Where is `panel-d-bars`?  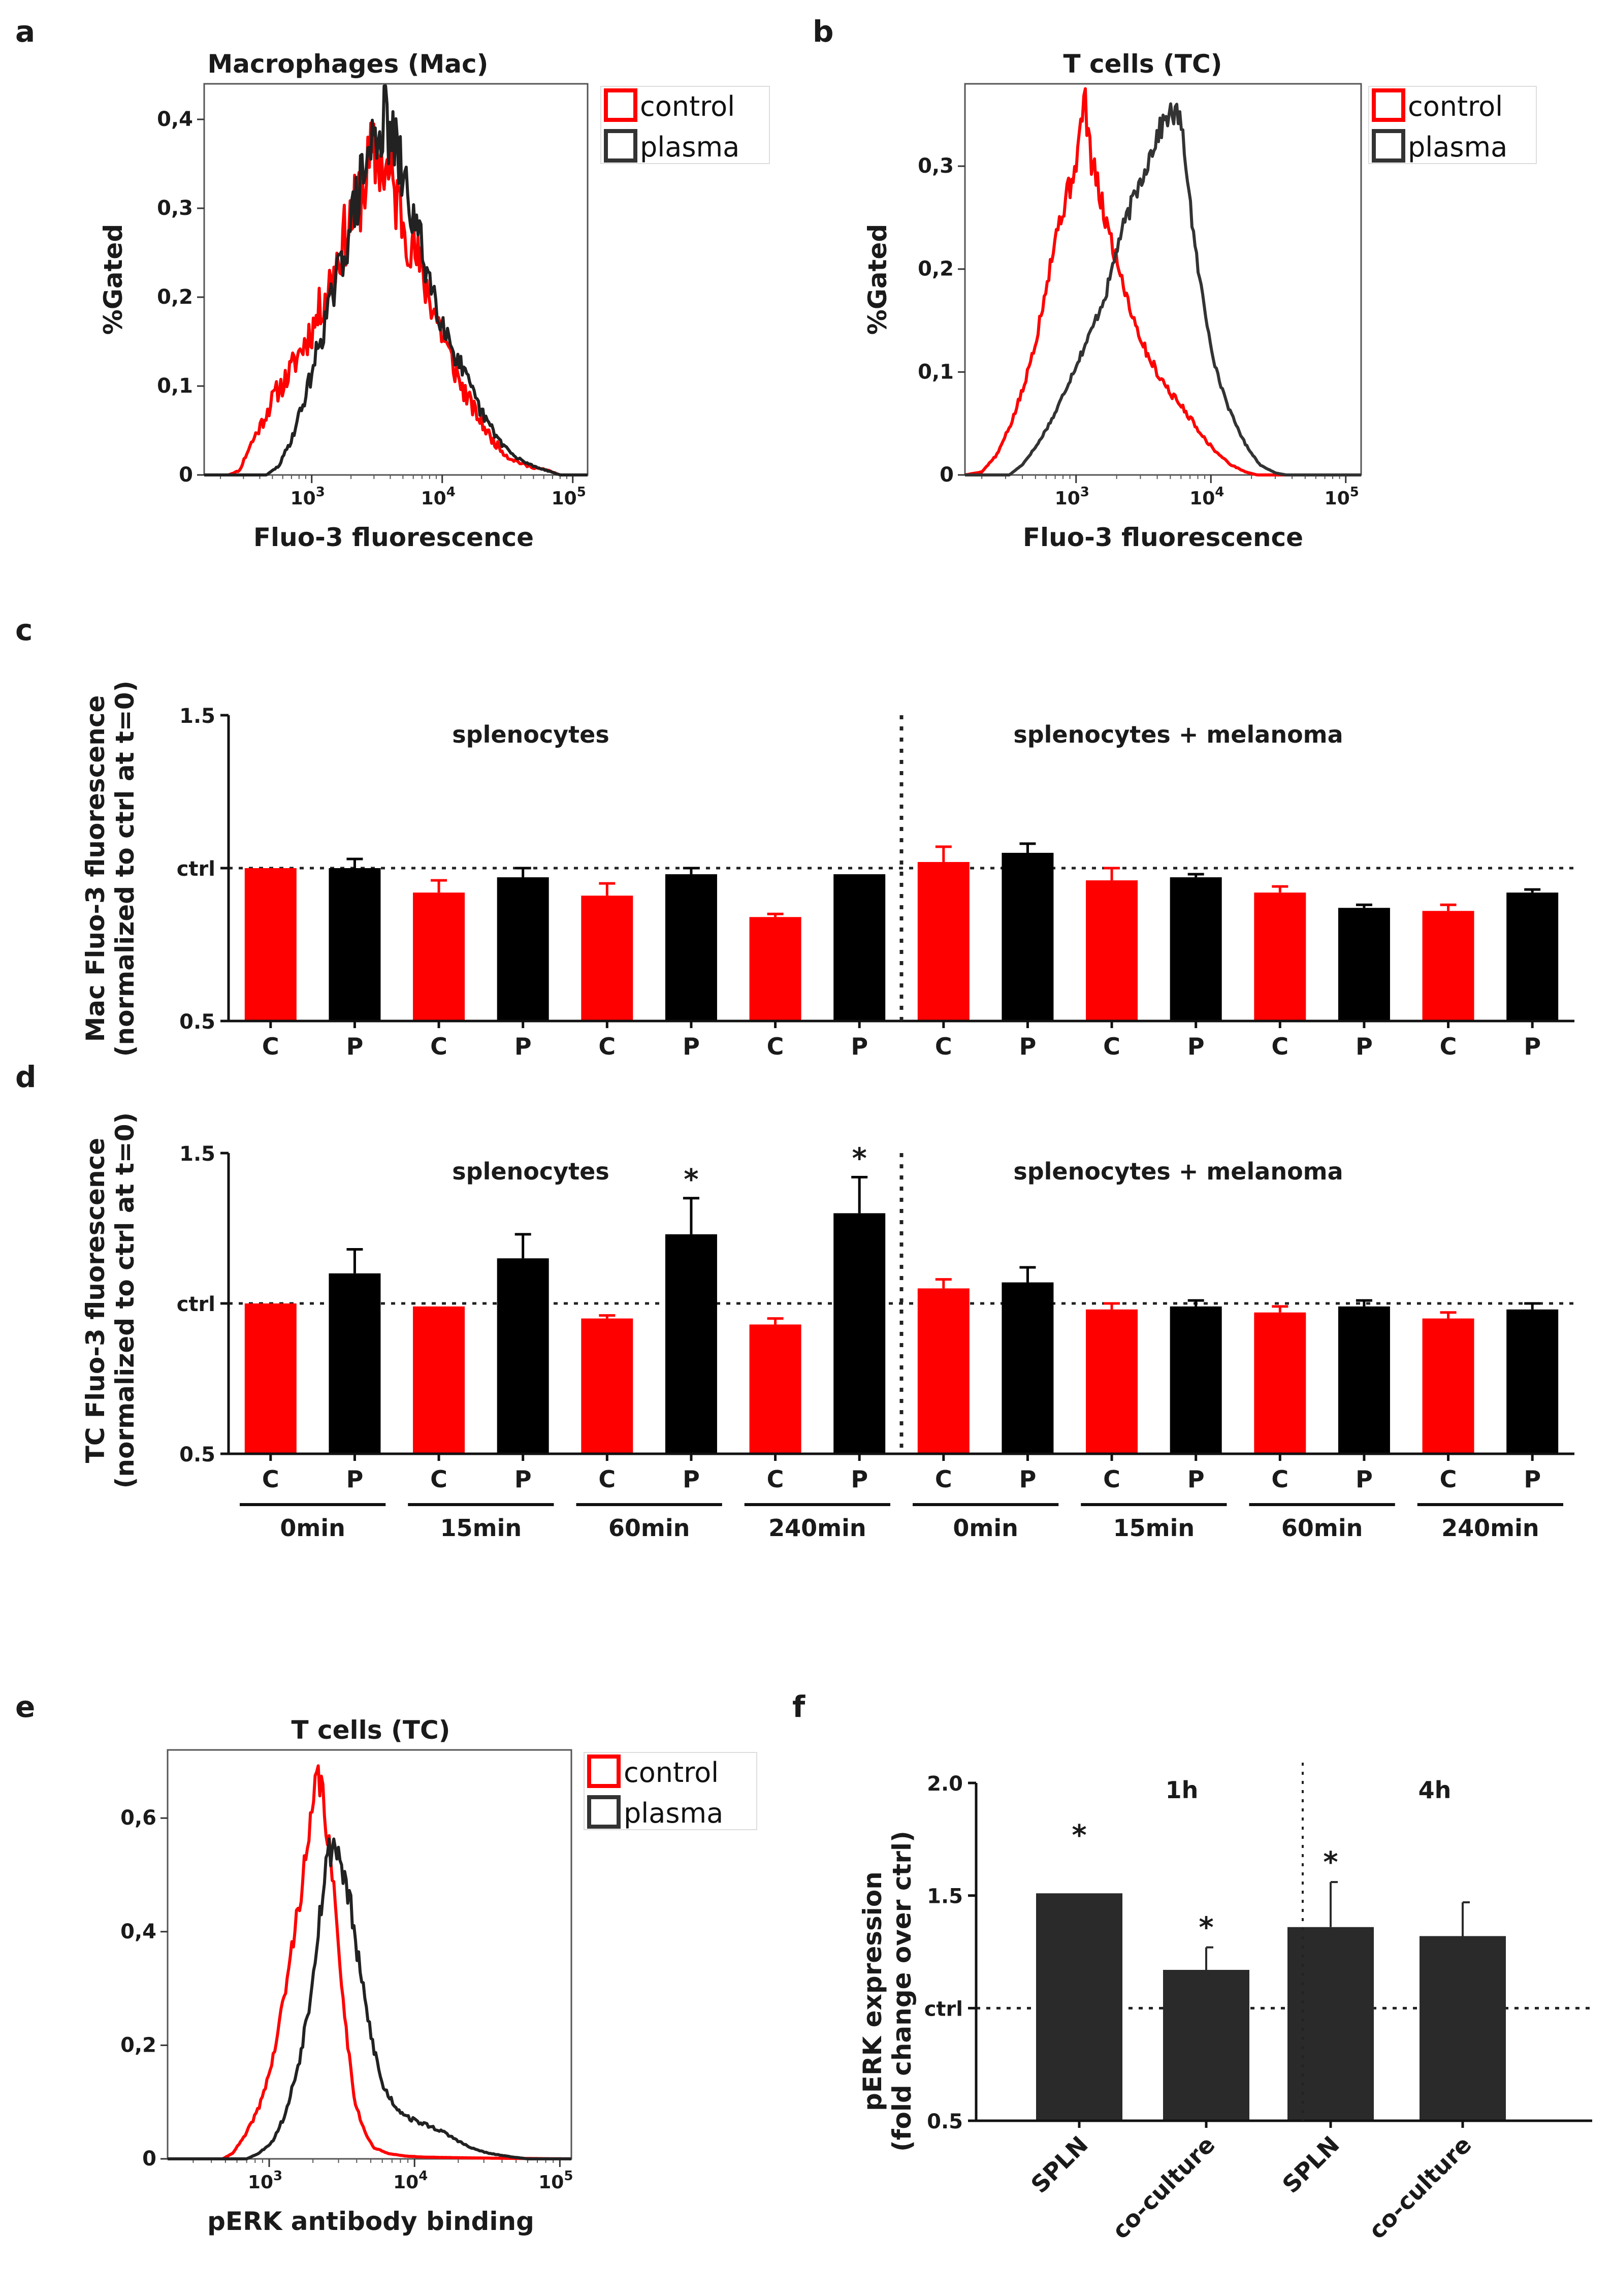 panel-d-bars is located at coordinates (902, 1333).